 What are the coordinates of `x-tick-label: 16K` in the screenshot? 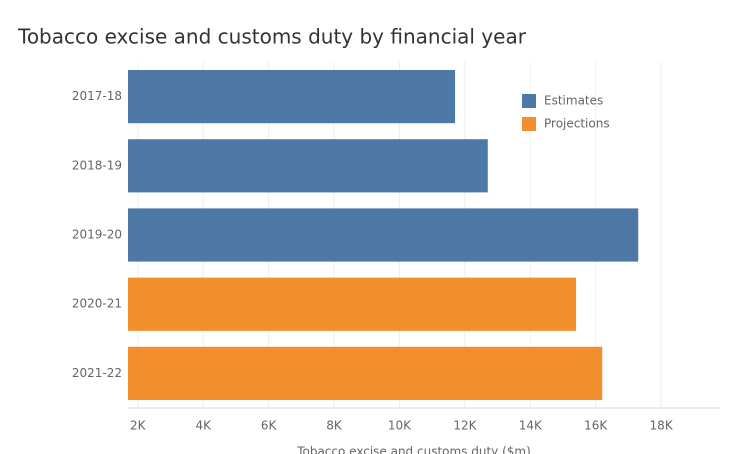 It's located at (596, 426).